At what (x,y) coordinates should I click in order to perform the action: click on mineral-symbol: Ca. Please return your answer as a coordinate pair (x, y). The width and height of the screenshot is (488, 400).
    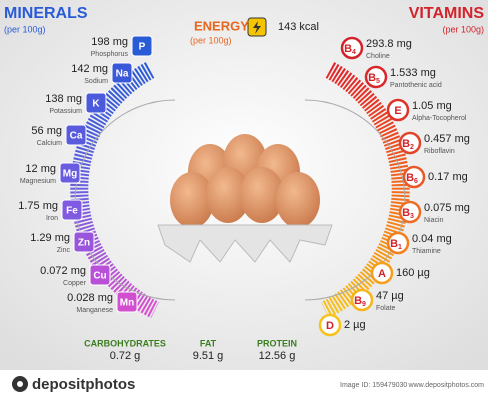
    Looking at the image, I should click on (76, 136).